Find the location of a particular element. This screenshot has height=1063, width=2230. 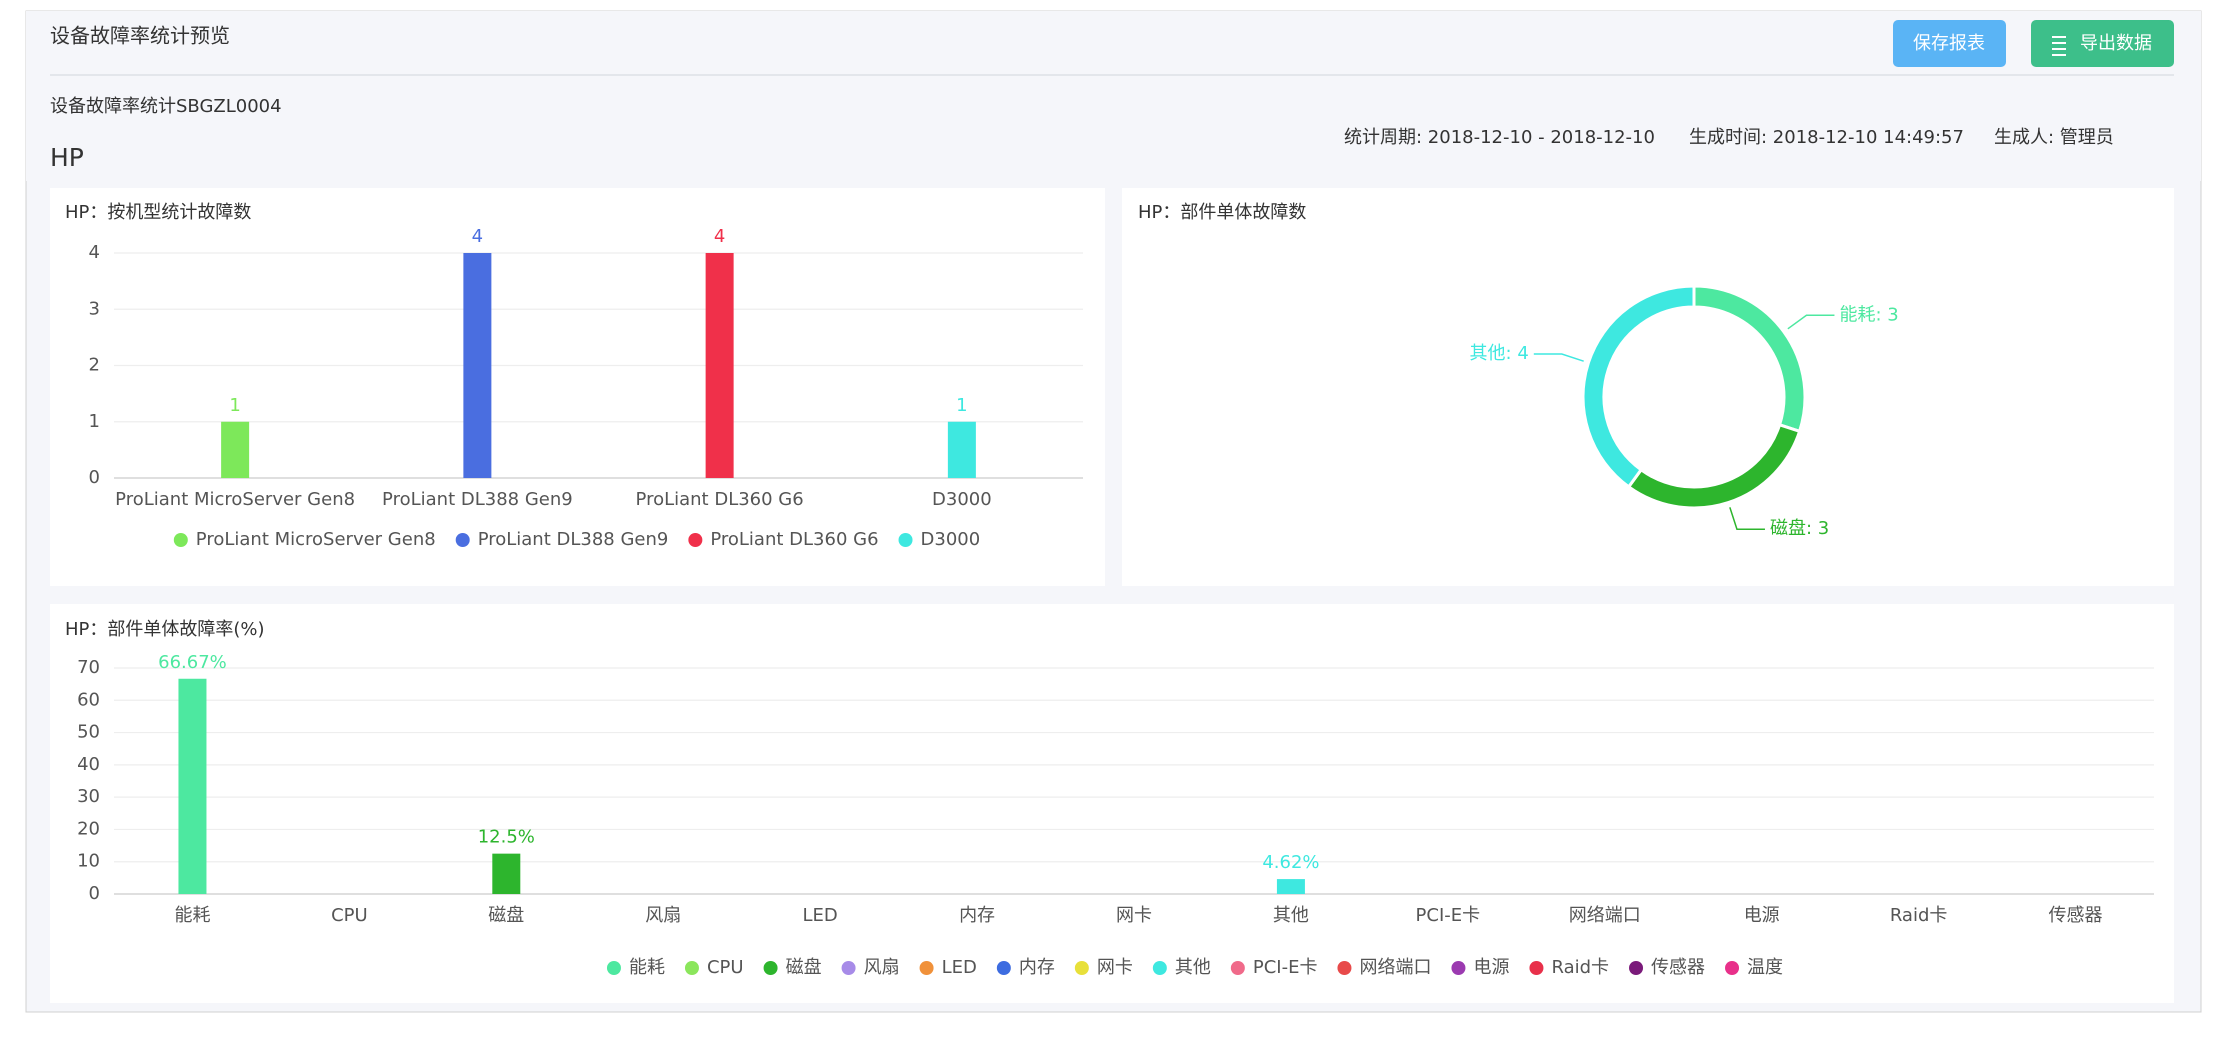

legend-label: ProLiant DL360 G6 is located at coordinates (794, 539).